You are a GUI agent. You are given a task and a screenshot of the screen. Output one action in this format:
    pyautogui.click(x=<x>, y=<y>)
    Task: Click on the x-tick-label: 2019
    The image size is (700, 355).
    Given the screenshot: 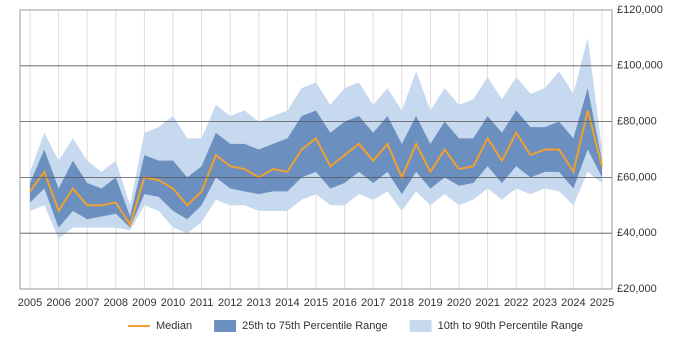 What is the action you would take?
    pyautogui.click(x=430, y=303)
    